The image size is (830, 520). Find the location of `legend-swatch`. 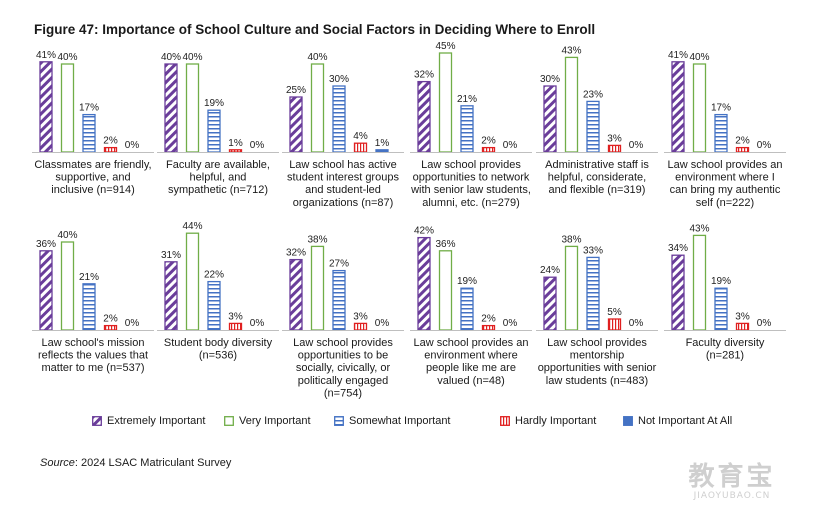

legend-swatch is located at coordinates (505, 421).